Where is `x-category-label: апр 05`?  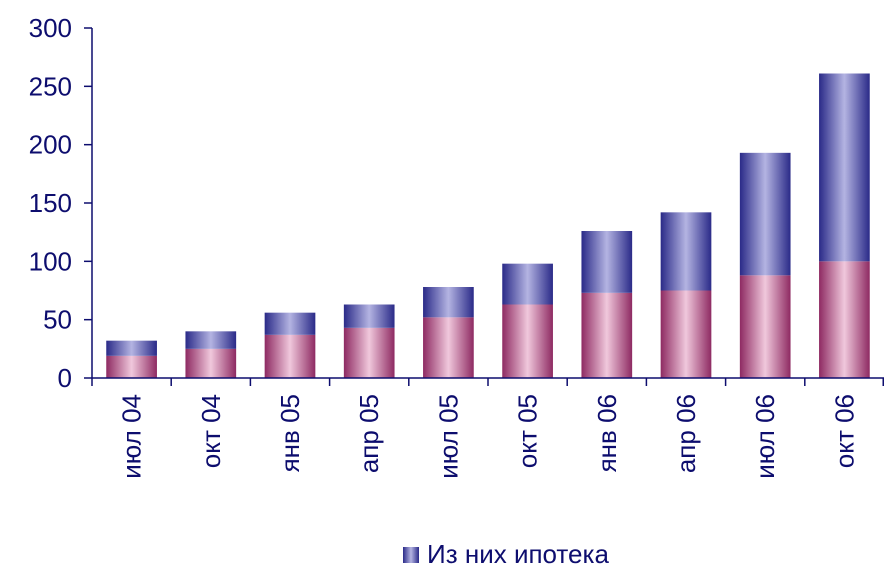 x-category-label: апр 05 is located at coordinates (369, 433).